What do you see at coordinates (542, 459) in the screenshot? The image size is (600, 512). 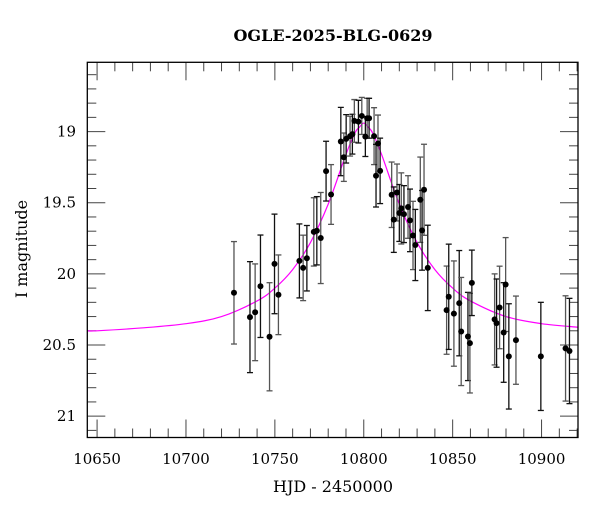 I see `x-tick-label: 10900` at bounding box center [542, 459].